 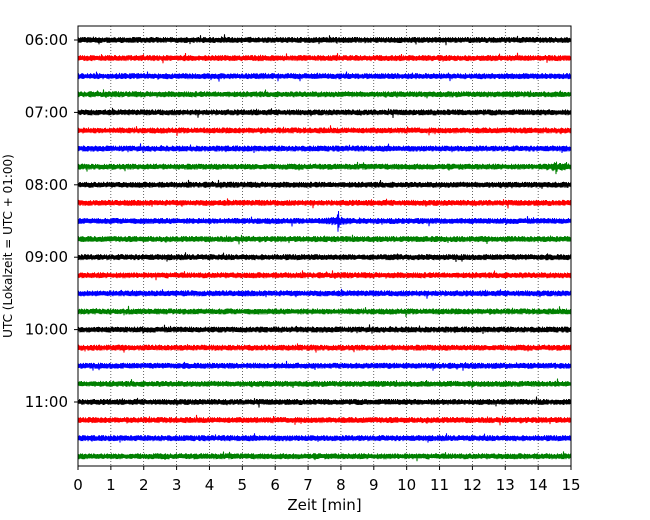 What do you see at coordinates (308, 485) in the screenshot?
I see `x-tick-label: 7` at bounding box center [308, 485].